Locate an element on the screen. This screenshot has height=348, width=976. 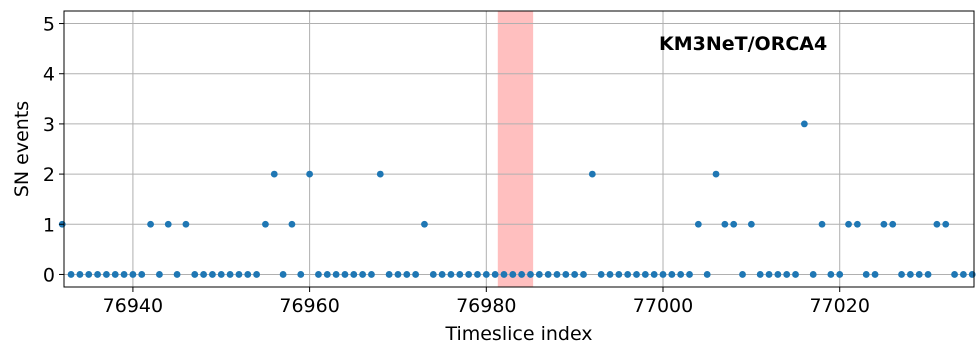
y-tick-label: 3 is located at coordinates (49, 125).